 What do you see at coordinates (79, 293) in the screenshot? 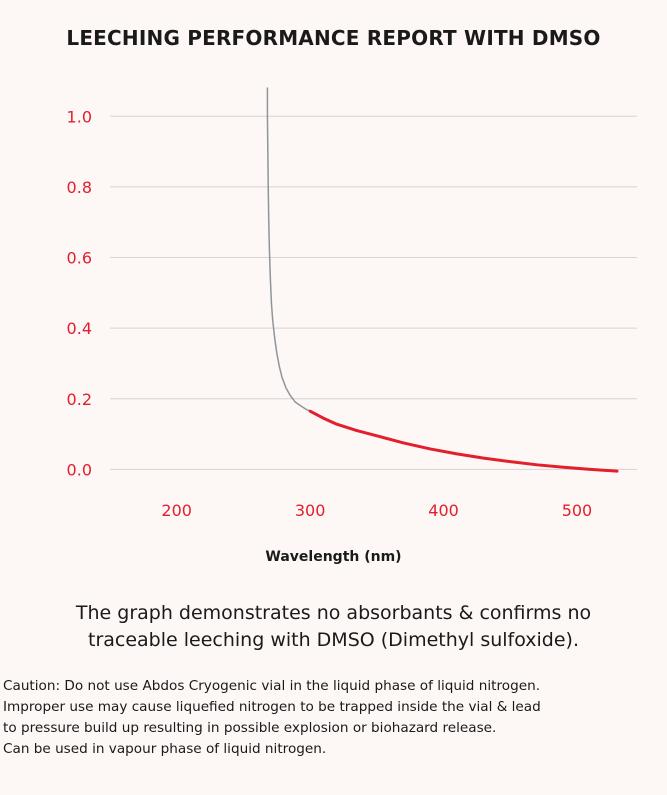
I see `y-axis-ticks: 0.0 0.2 0.4 0.6 0.8 1.0` at bounding box center [79, 293].